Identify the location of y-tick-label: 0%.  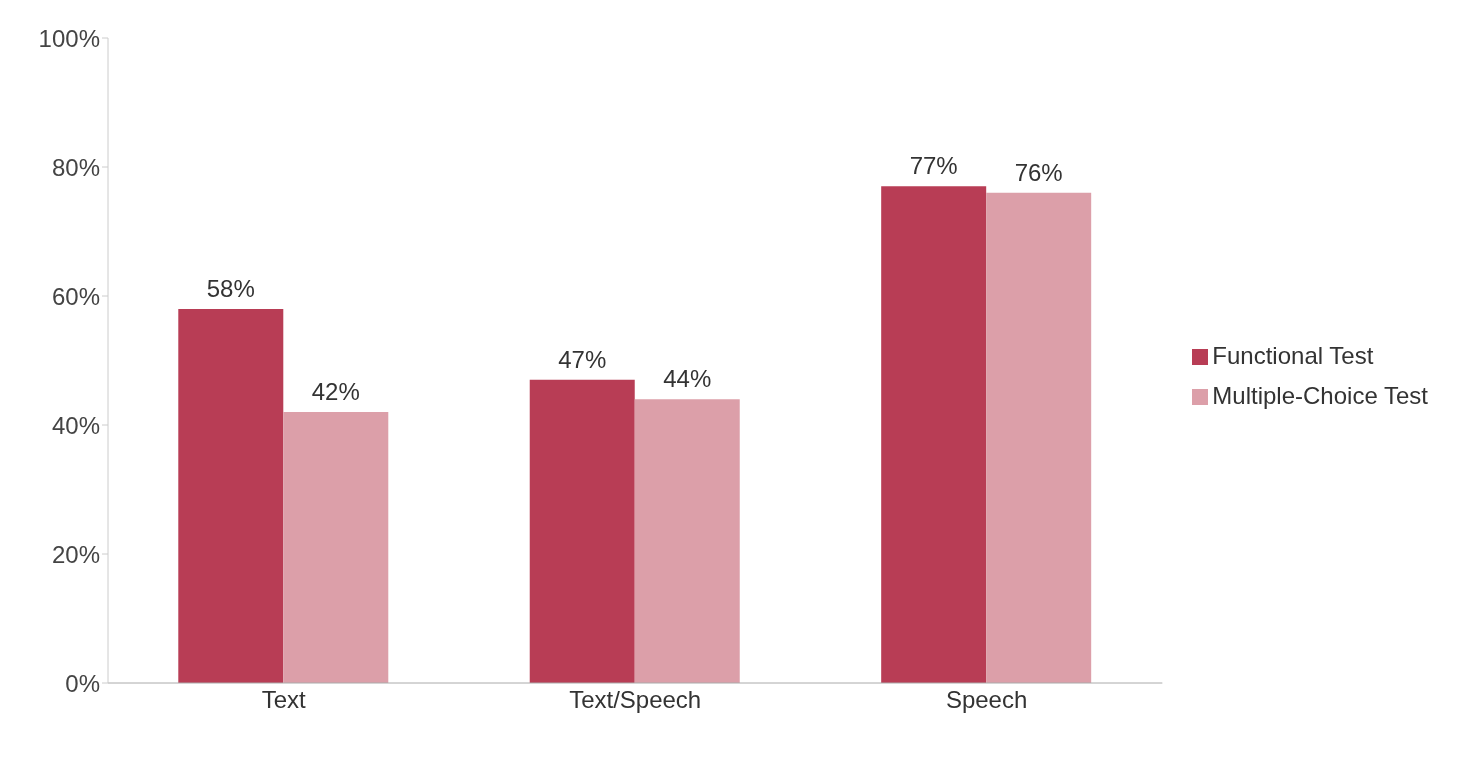
(82, 683).